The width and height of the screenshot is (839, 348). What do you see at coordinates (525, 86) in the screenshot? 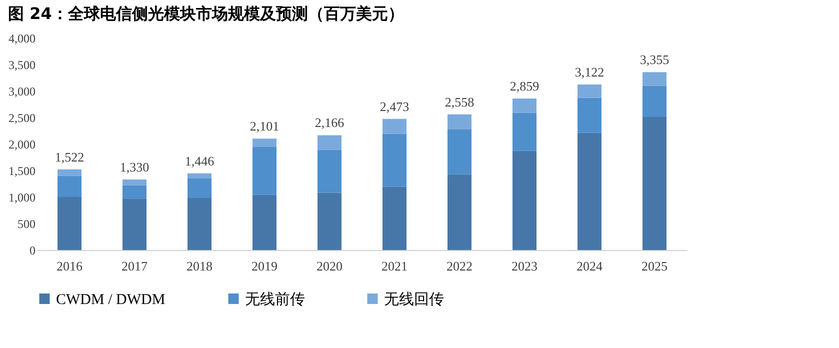
I see `total-label: 2,859` at bounding box center [525, 86].